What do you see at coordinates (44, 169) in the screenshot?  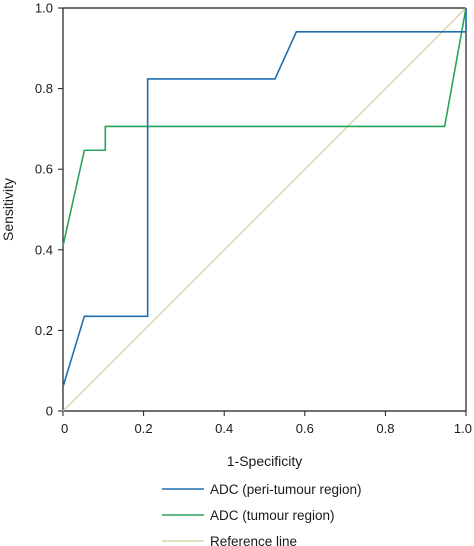 I see `y-tick-label: 0.6` at bounding box center [44, 169].